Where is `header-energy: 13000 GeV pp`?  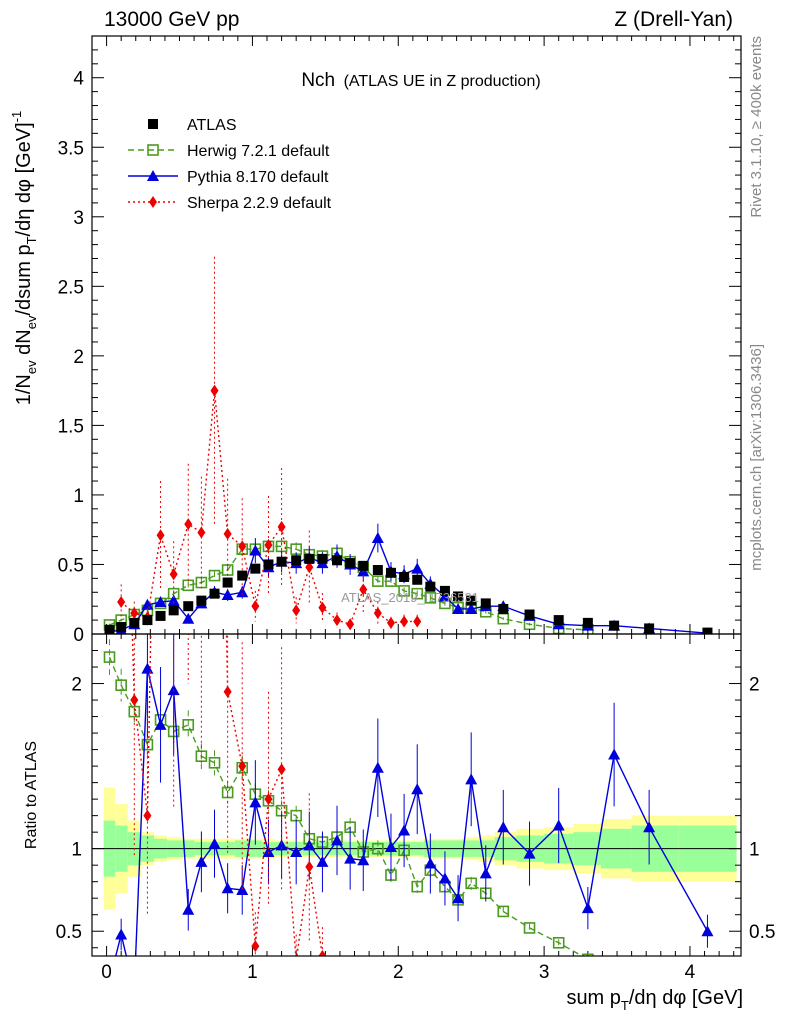 header-energy: 13000 GeV pp is located at coordinates (171, 19).